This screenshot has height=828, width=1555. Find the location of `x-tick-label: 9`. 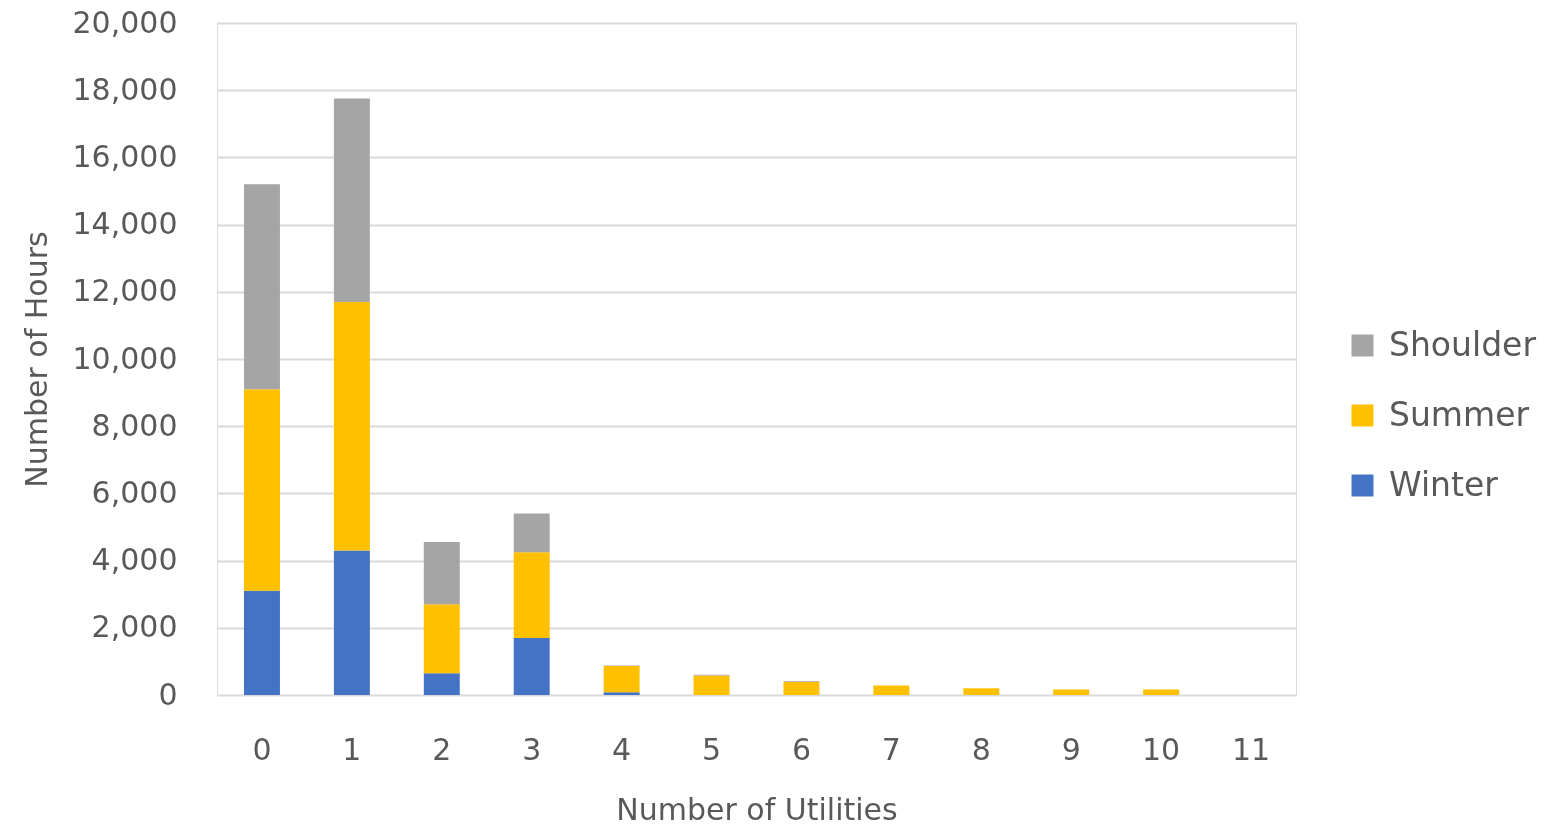

x-tick-label: 9 is located at coordinates (1071, 749).